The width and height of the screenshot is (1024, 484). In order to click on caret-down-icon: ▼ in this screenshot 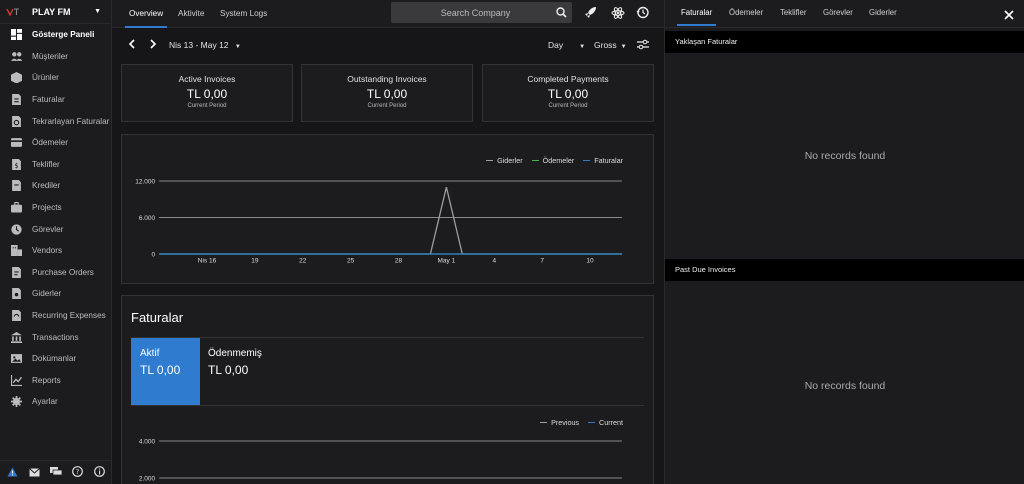, I will do `click(623, 47)`.